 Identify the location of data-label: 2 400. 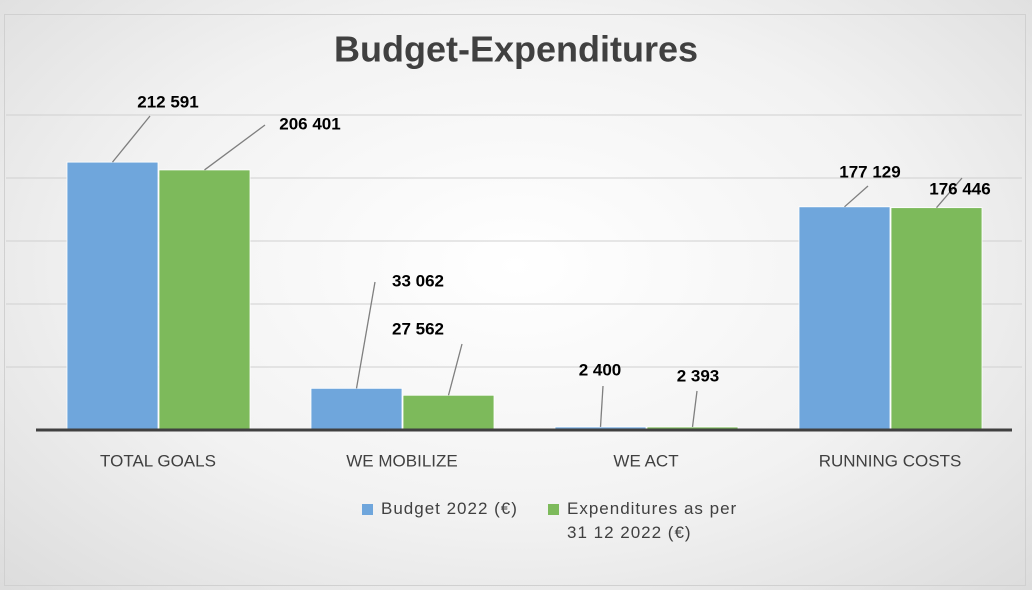
(600, 369).